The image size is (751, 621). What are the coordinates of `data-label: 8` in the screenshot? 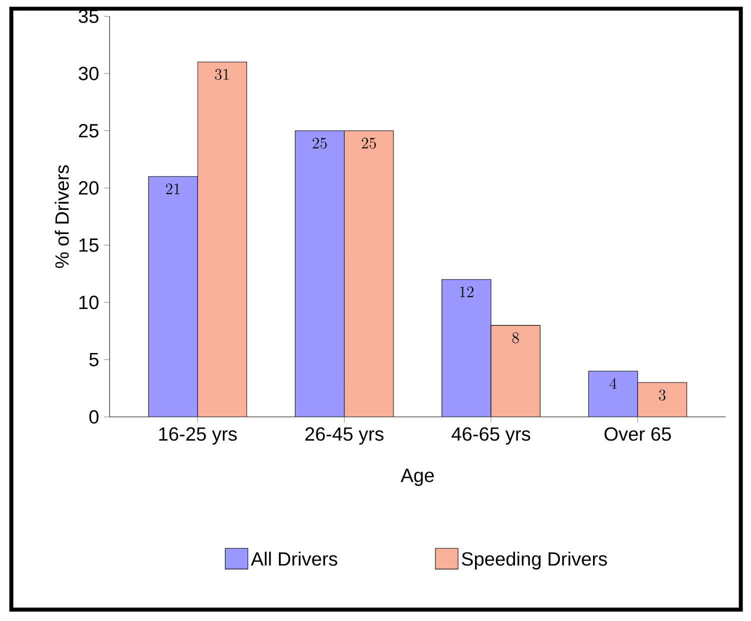 It's located at (515, 338).